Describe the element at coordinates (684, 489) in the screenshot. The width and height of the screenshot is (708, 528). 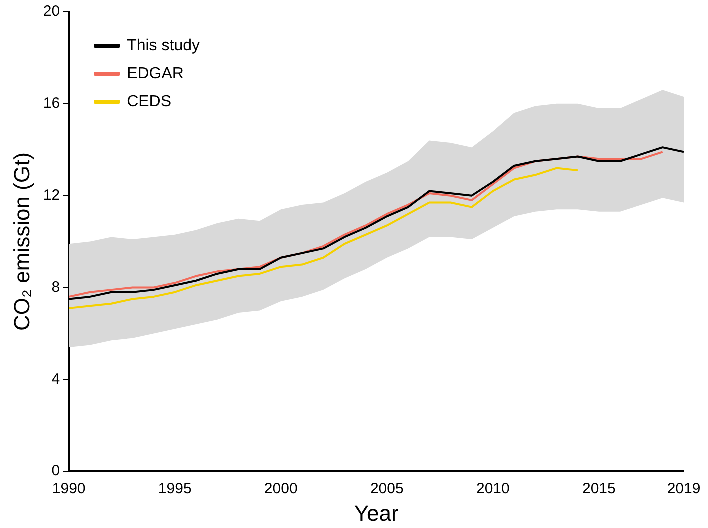
I see `x-tick-label: 2019` at that location.